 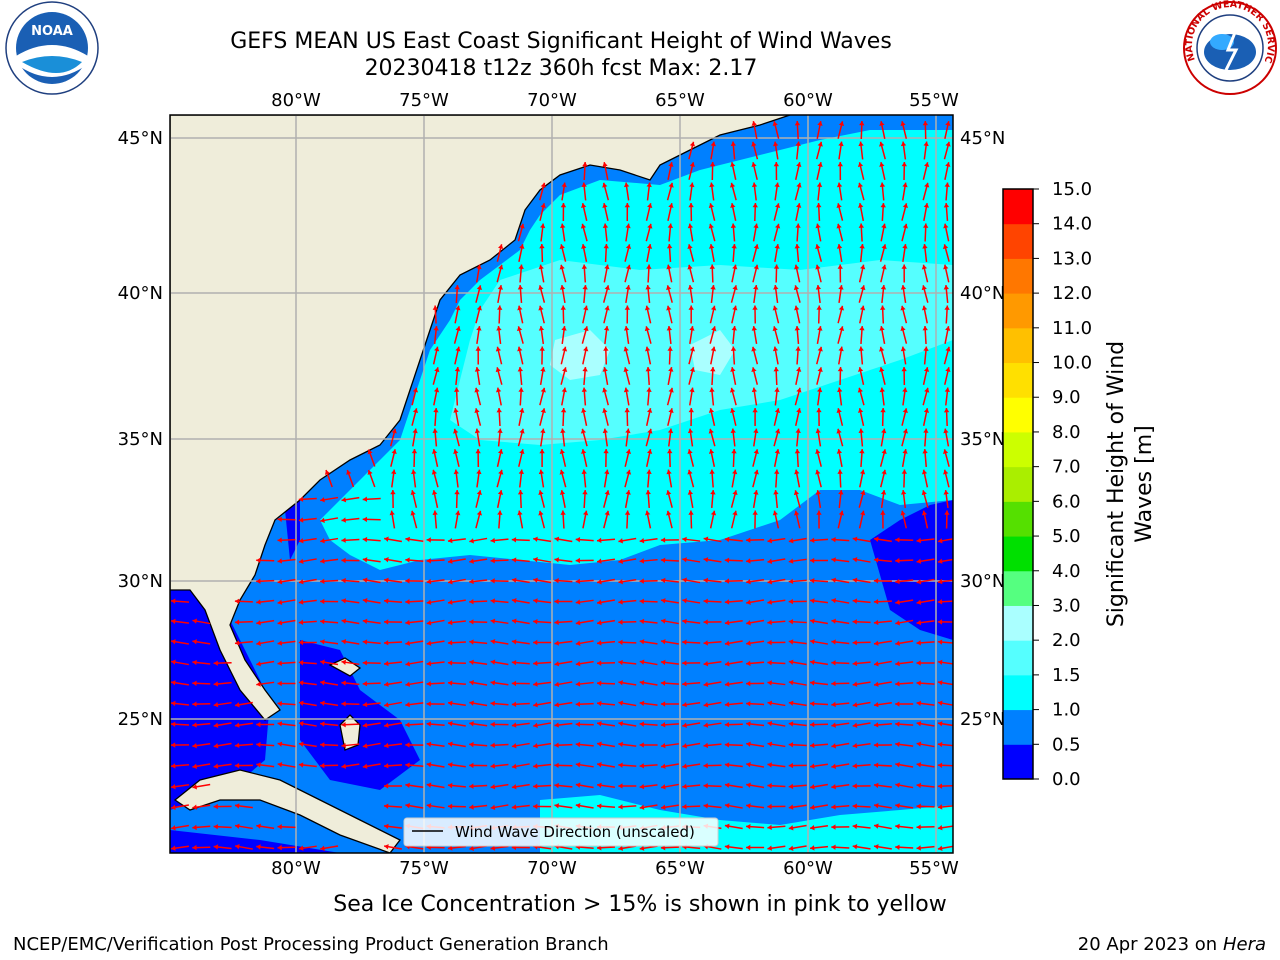 I want to click on colorbar-tick-label: 14.0, so click(x=1072, y=224).